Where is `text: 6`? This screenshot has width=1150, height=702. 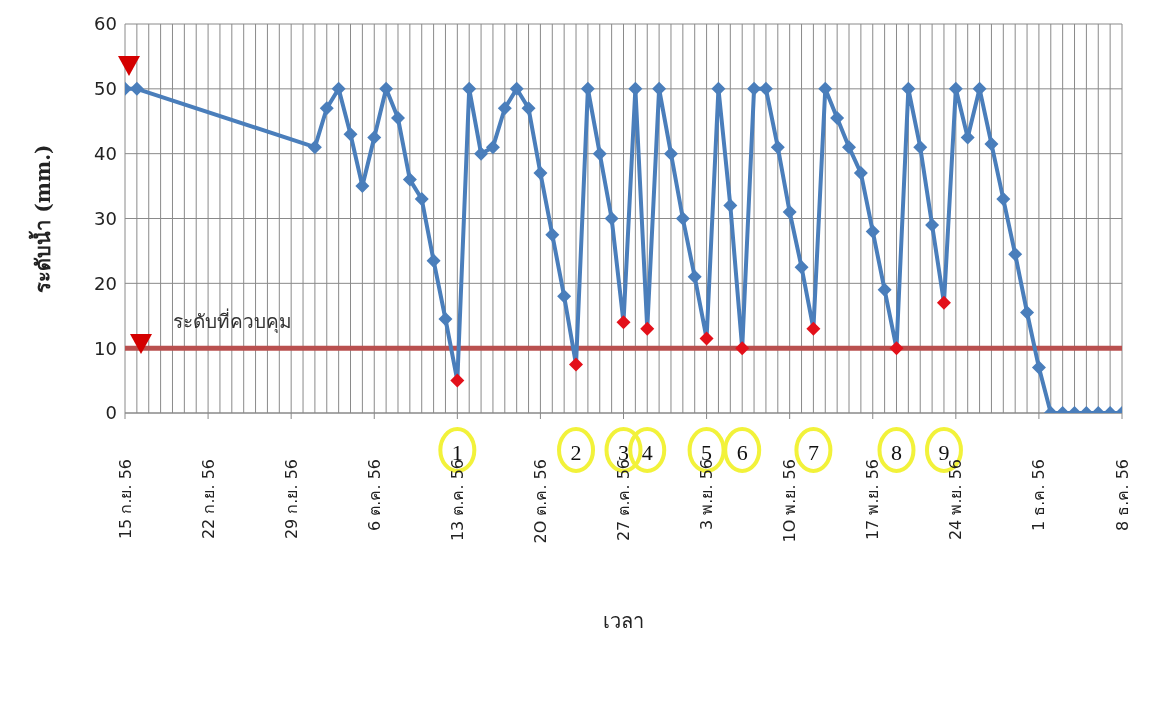 text: 6 is located at coordinates (742, 452).